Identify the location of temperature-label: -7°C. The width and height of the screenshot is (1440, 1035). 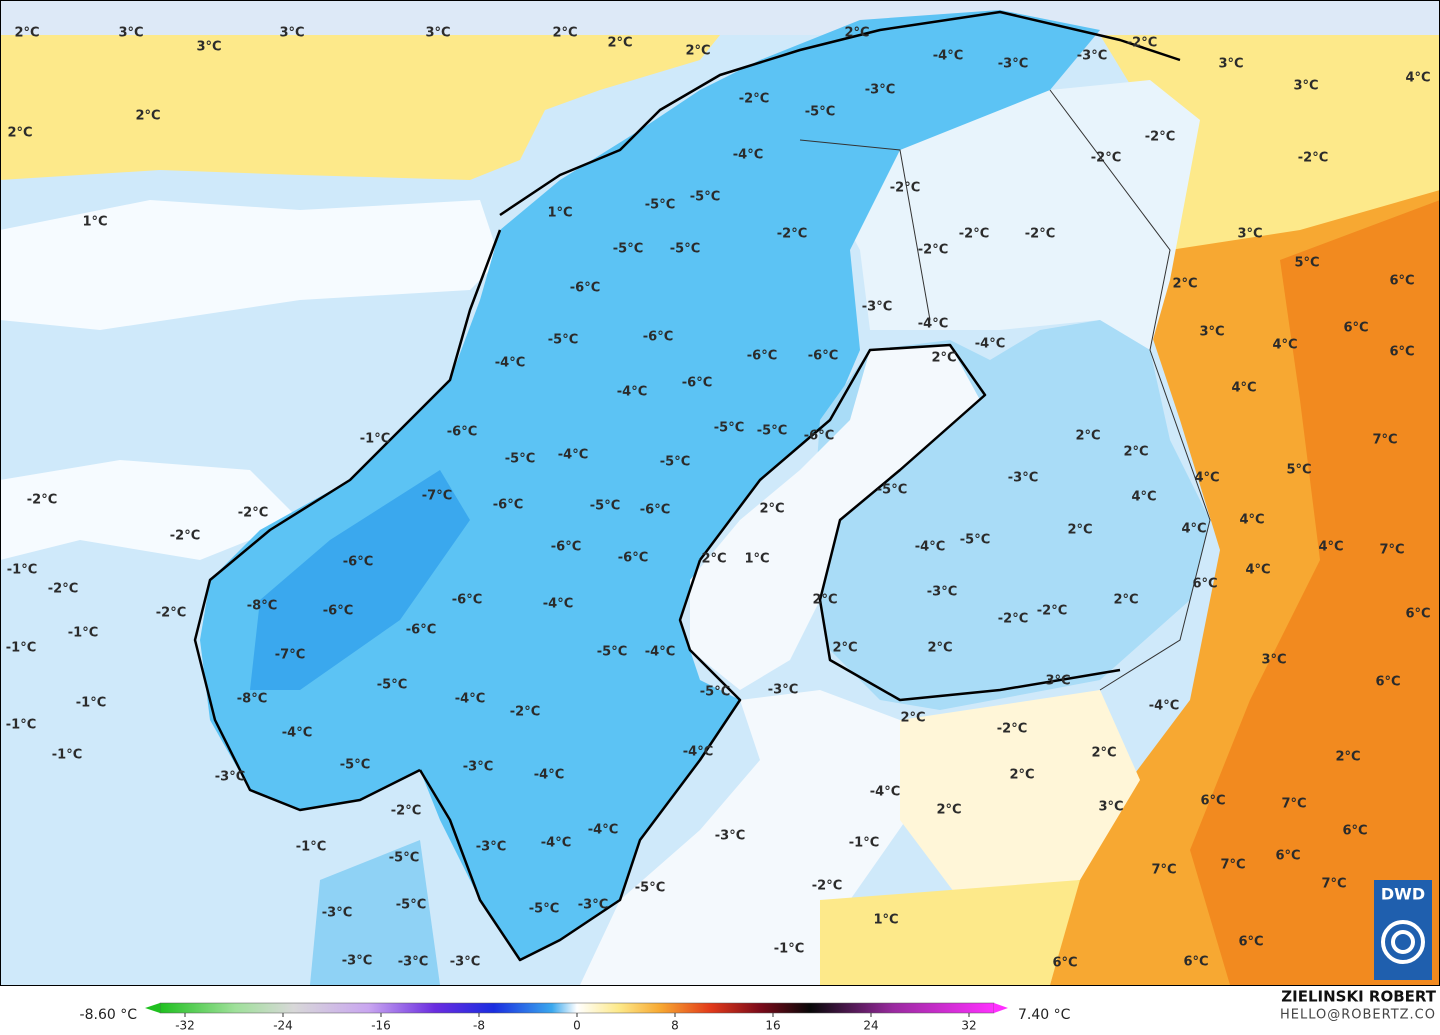
(437, 496).